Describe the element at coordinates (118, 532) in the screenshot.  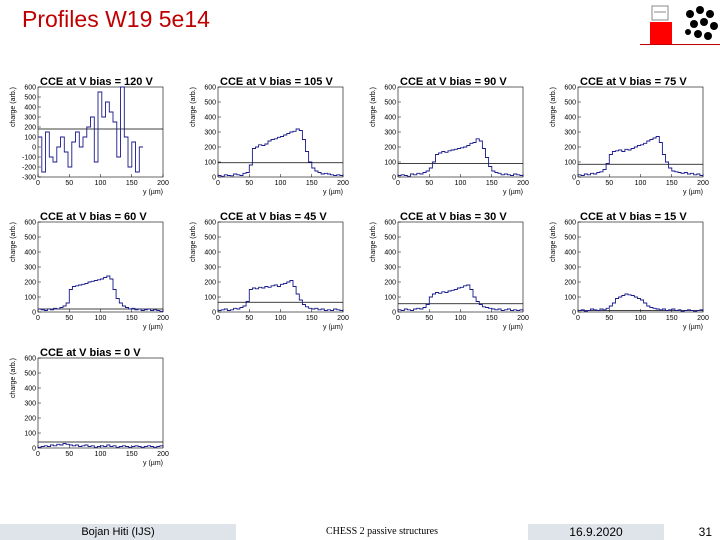
I see `footer-author: Bojan Hiti (IJS)` at that location.